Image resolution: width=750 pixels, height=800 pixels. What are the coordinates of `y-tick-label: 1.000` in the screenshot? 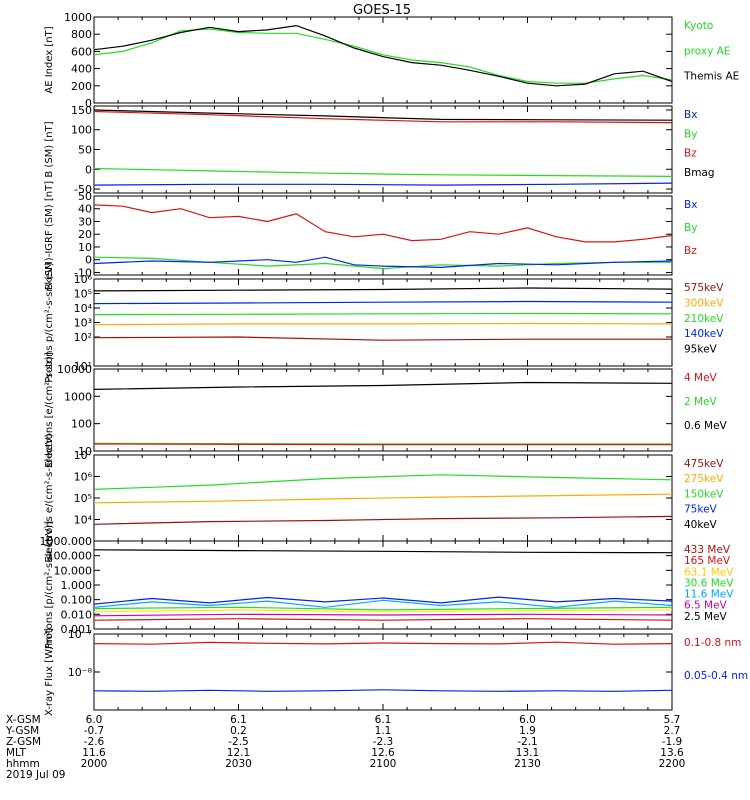 It's located at (77, 585).